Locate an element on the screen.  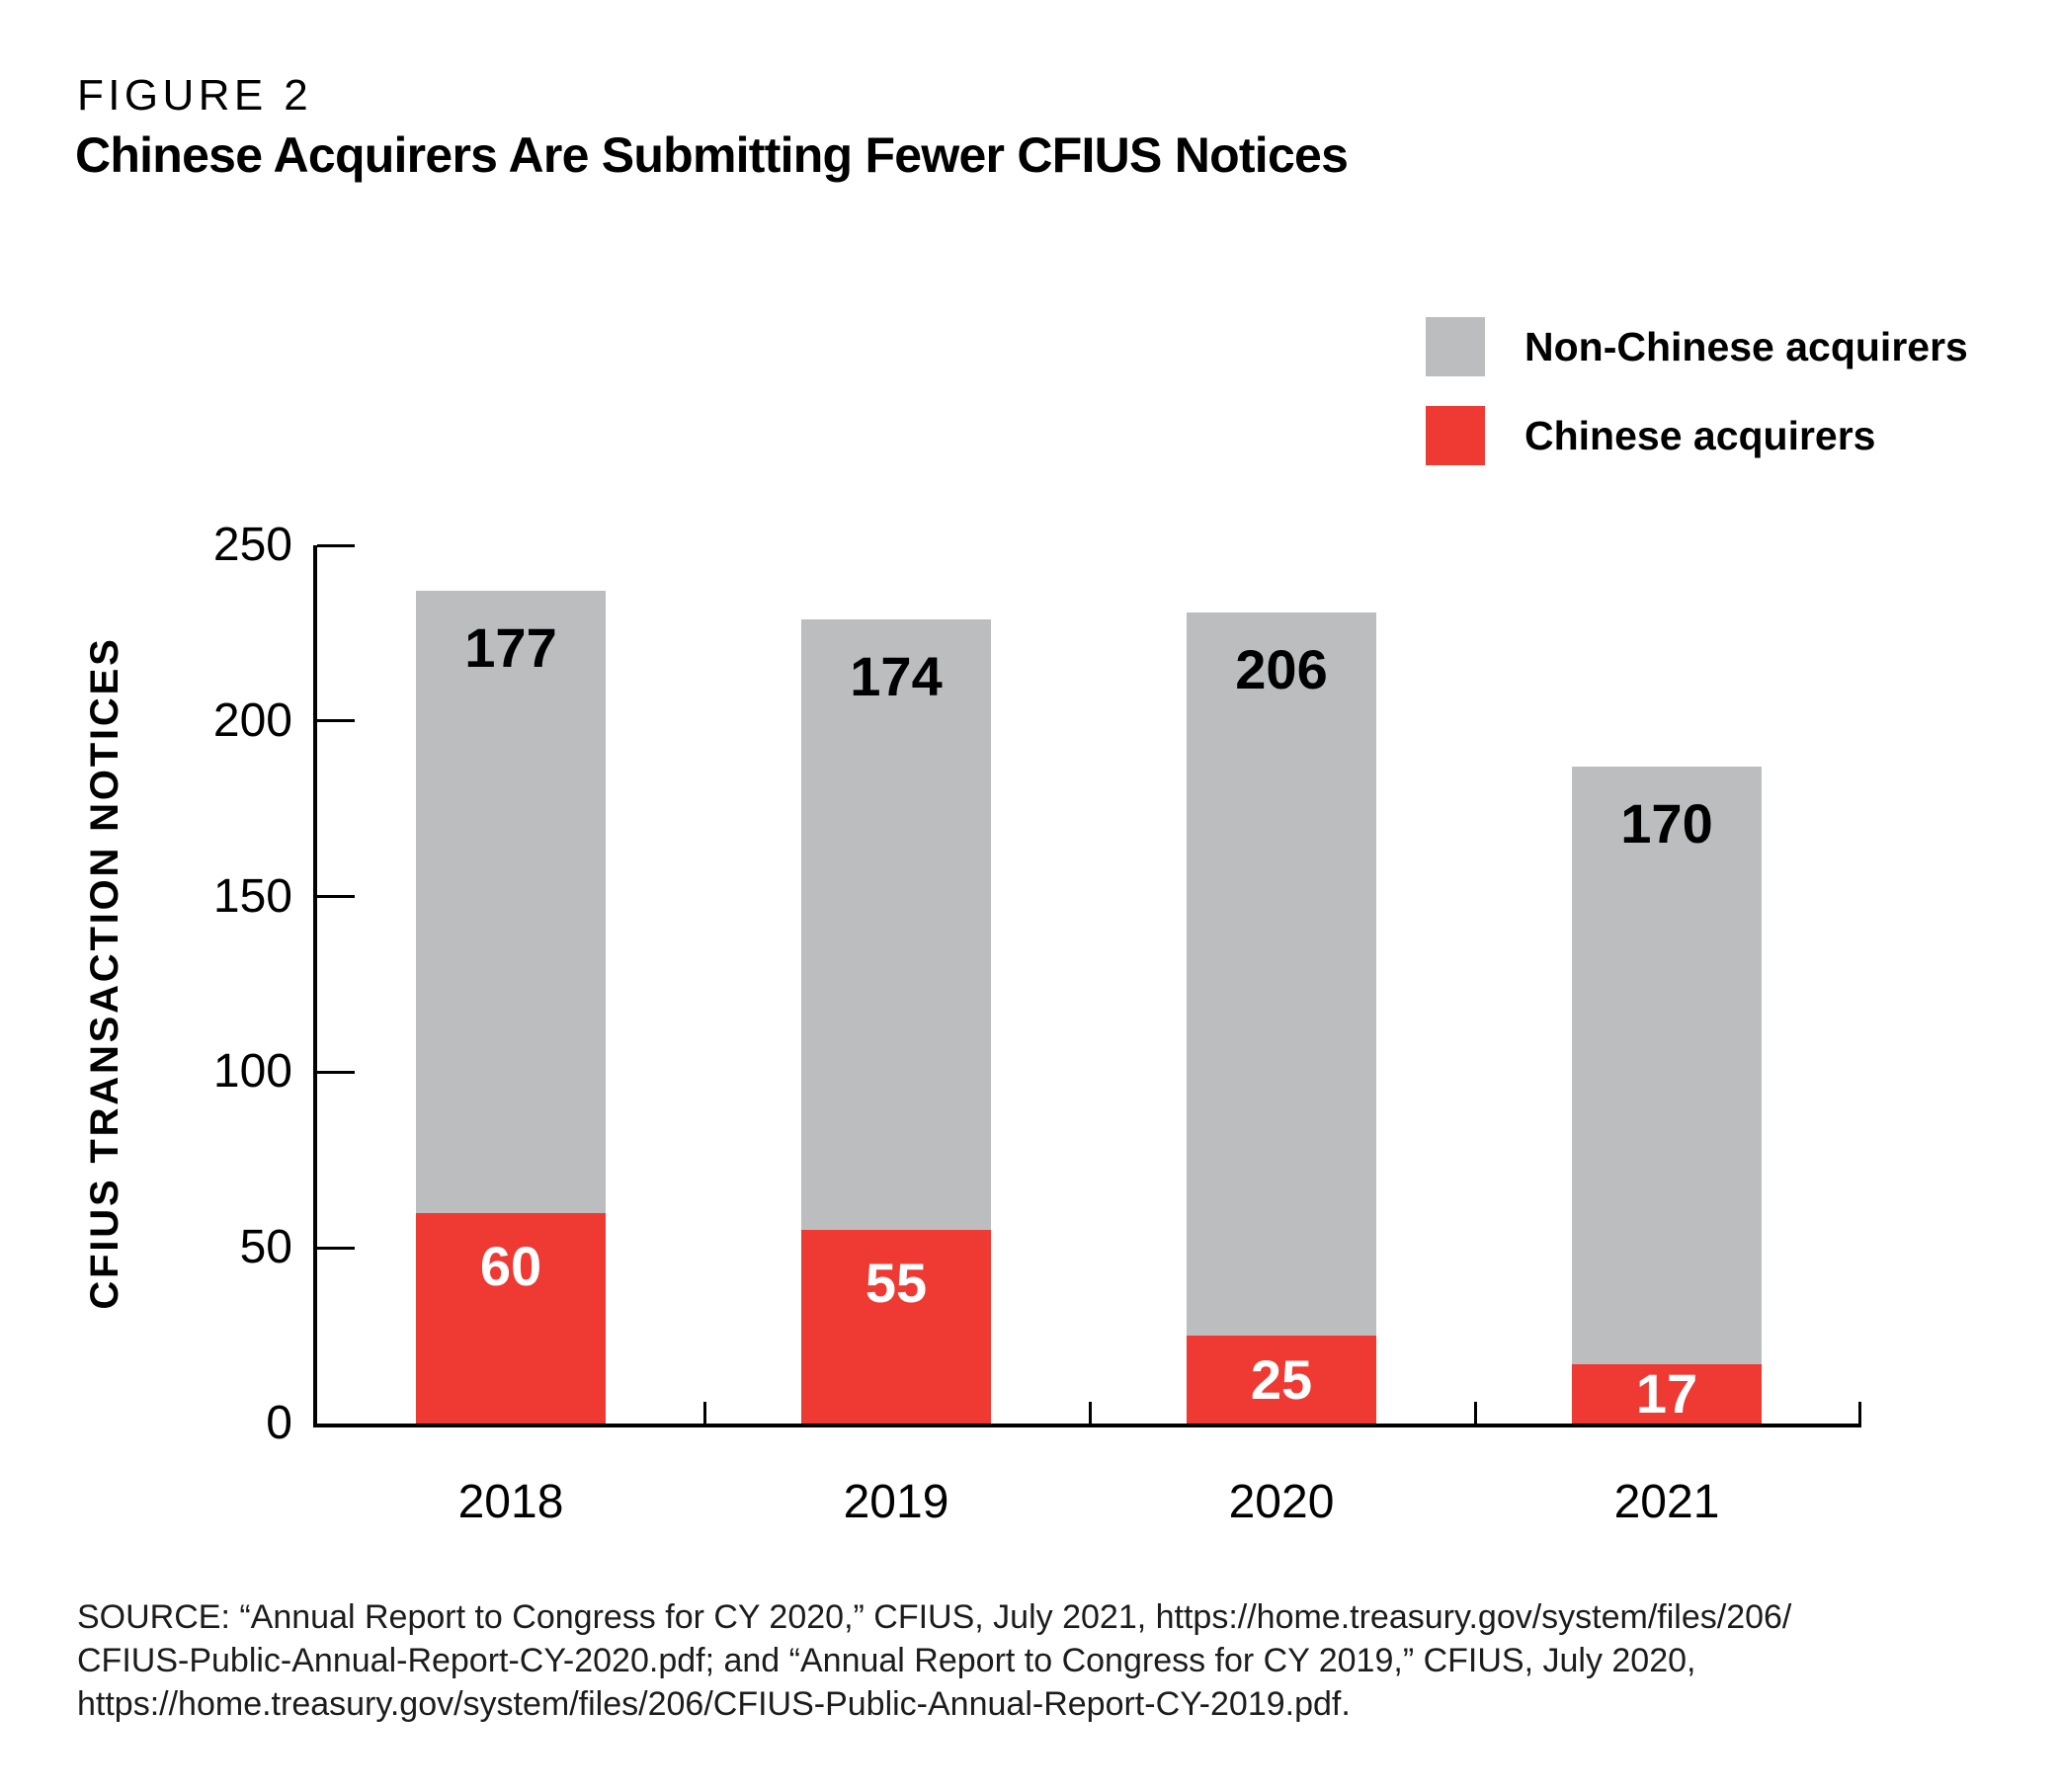
y-axis-line is located at coordinates (315, 986).